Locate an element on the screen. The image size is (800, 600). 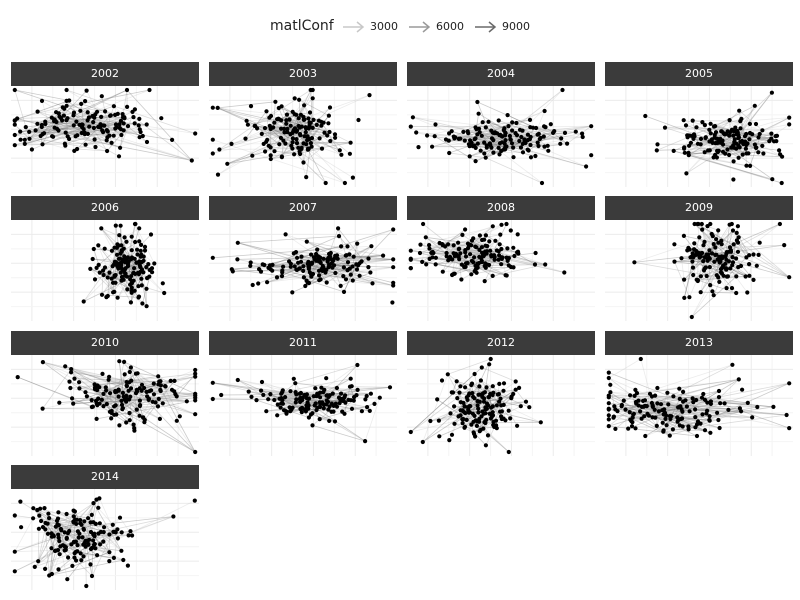
facet-strip-label: 2008 is located at coordinates (501, 208).